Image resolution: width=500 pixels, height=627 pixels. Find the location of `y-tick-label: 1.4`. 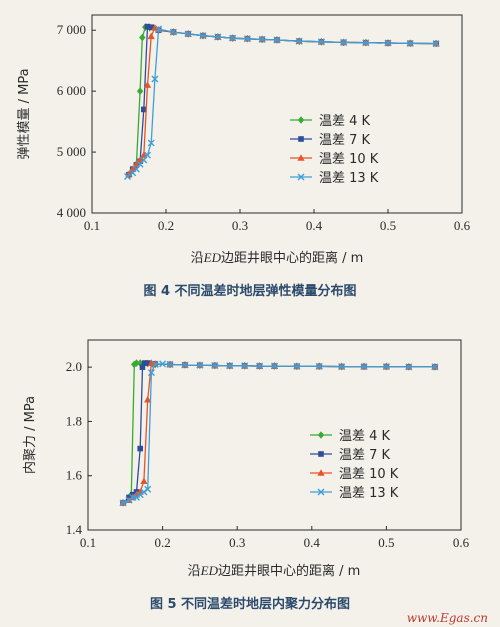

y-tick-label: 1.4 is located at coordinates (74, 529).